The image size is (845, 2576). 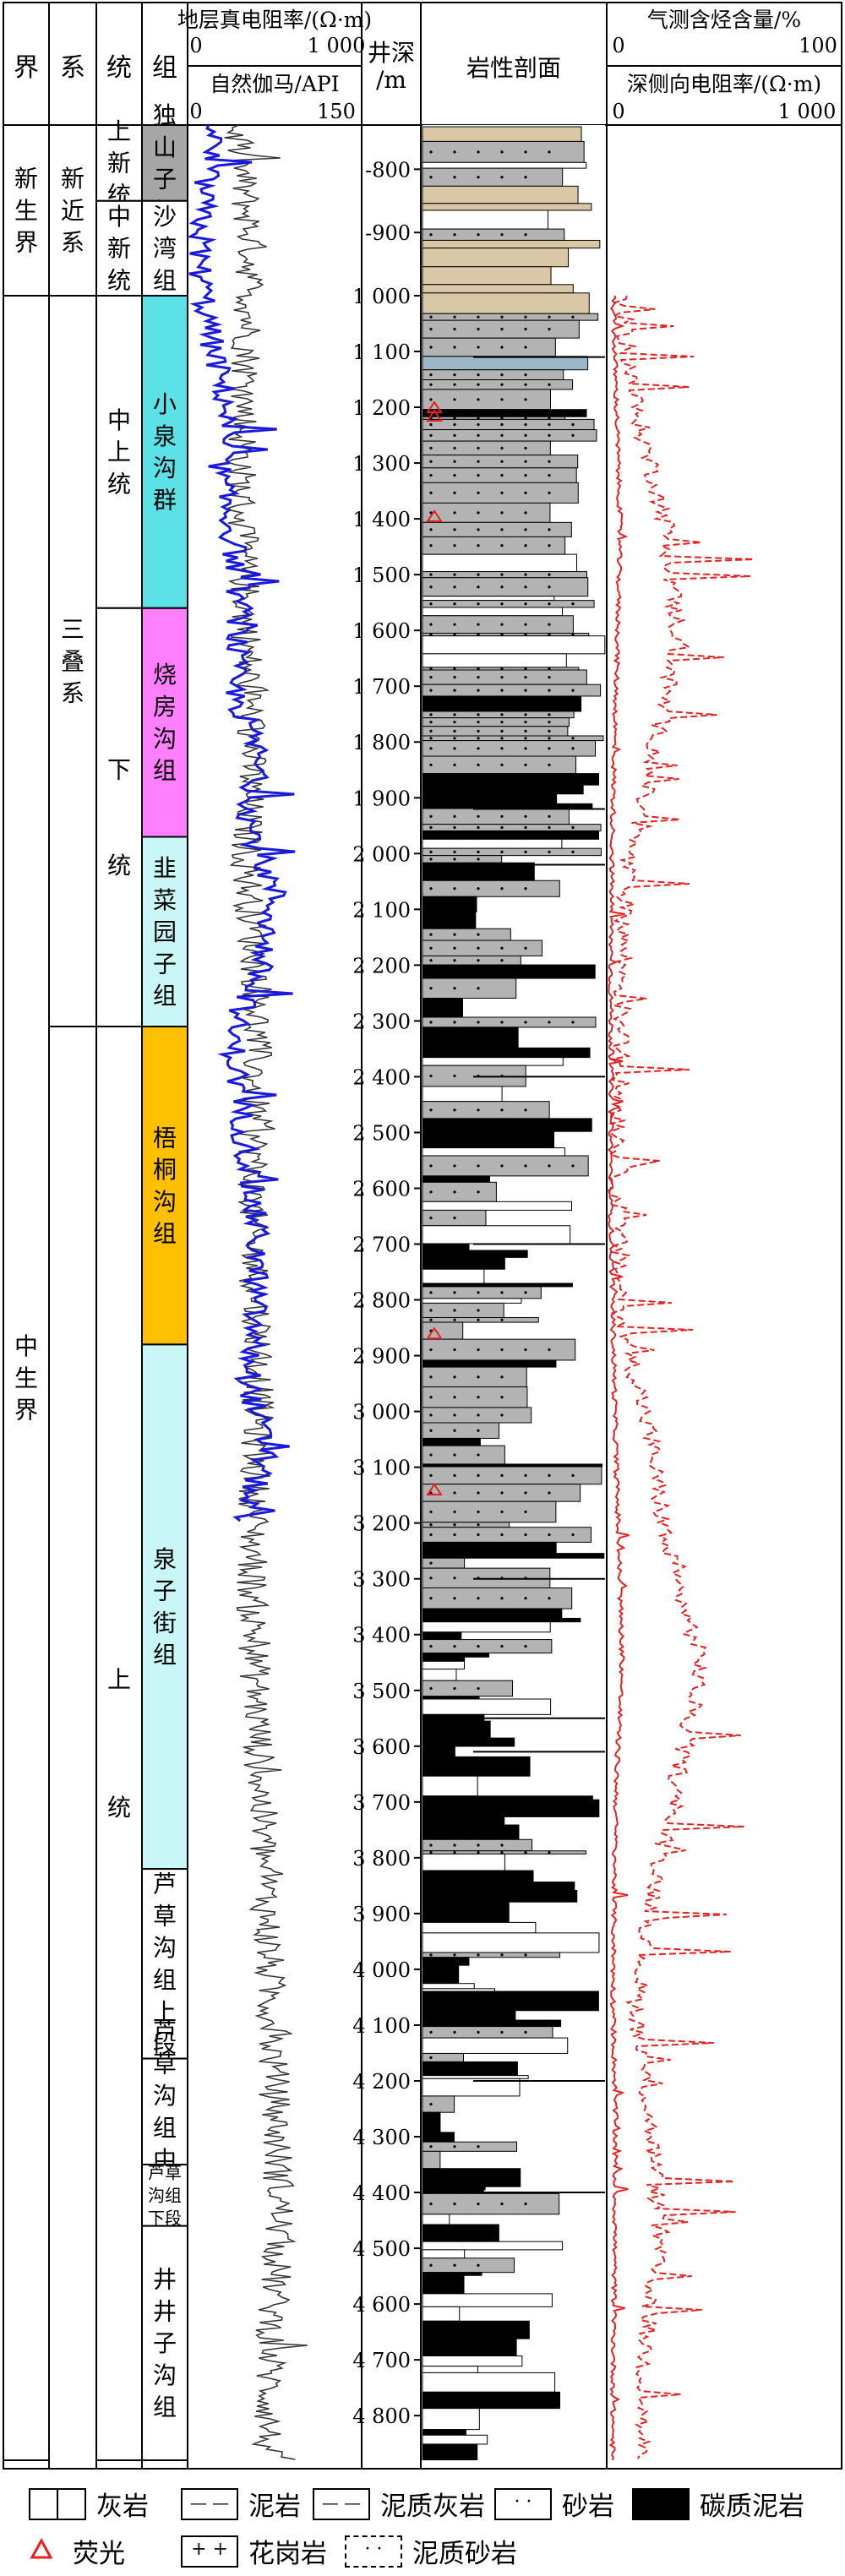 I want to click on zu-unit-label: 泉, so click(x=165, y=1559).